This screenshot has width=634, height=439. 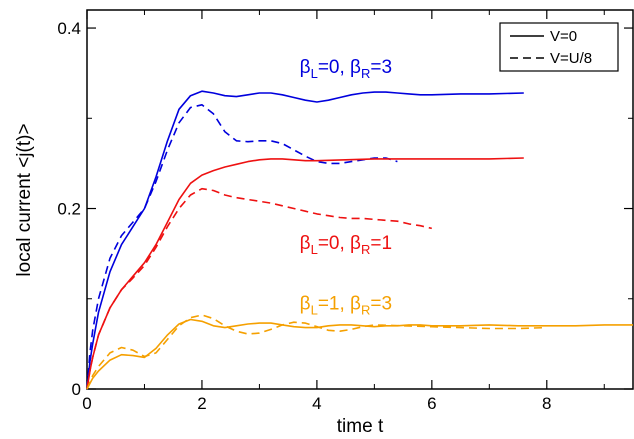 I want to click on series-annotation-1: βL=0, βR=1, so click(x=346, y=245).